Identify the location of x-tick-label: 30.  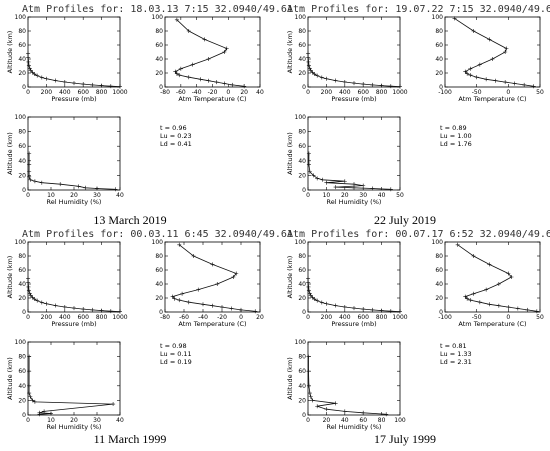
(97, 420).